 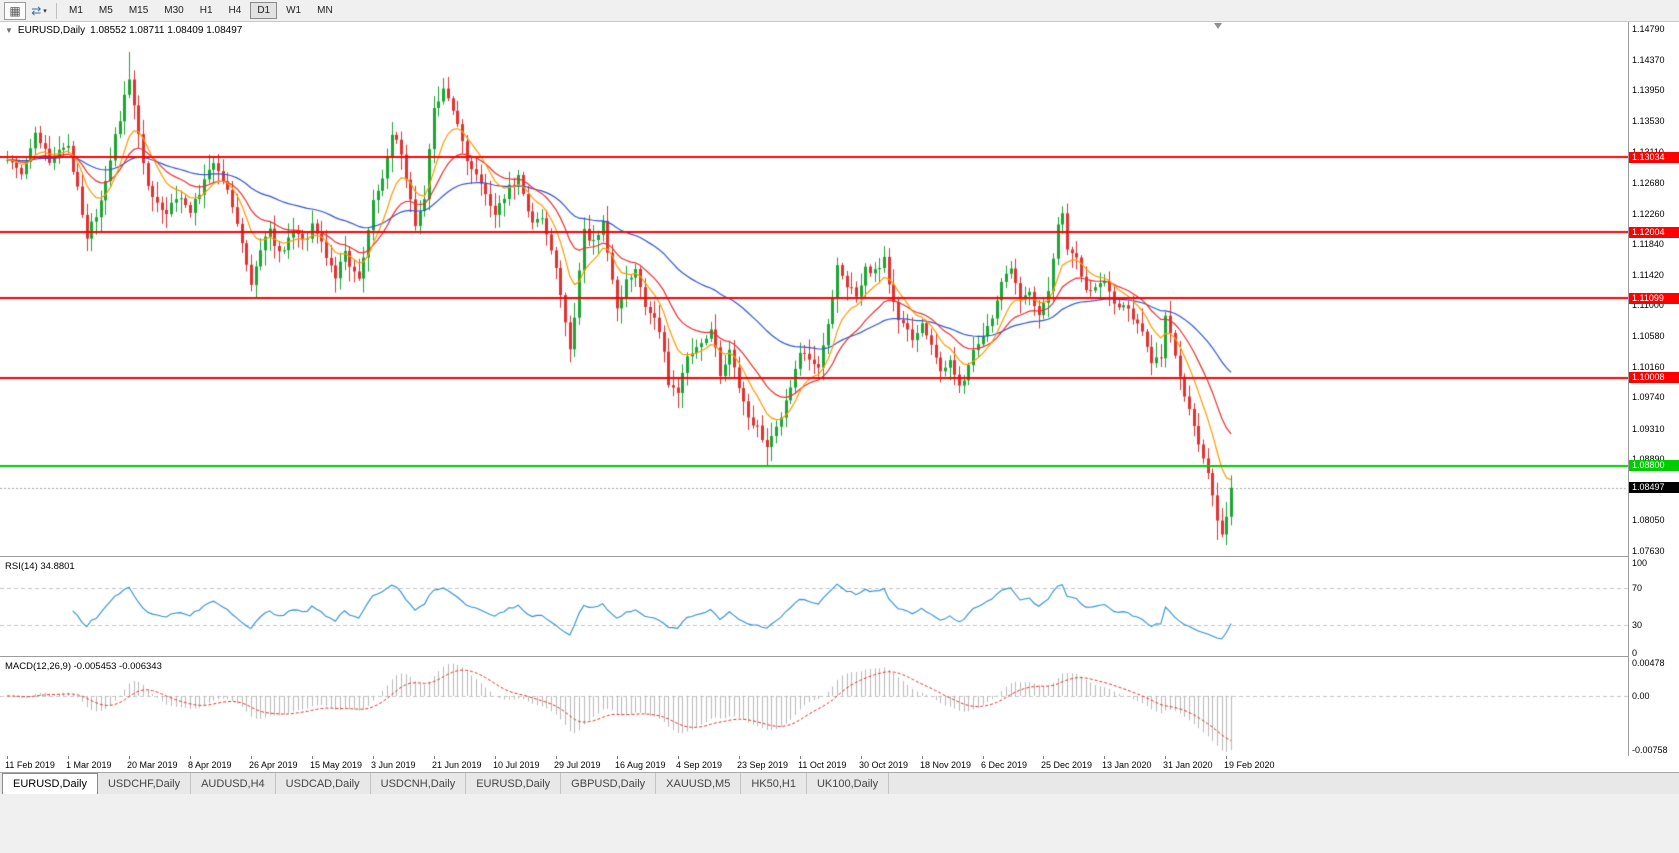 I want to click on chart-tab-5: EURUSD,Daily, so click(x=514, y=783).